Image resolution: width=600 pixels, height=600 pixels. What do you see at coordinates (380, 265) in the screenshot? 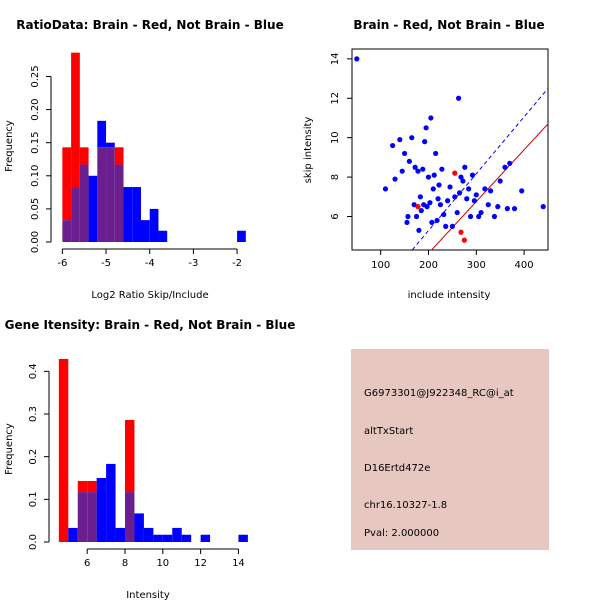
I see `scatter-x-tick-label: 100` at bounding box center [380, 265].